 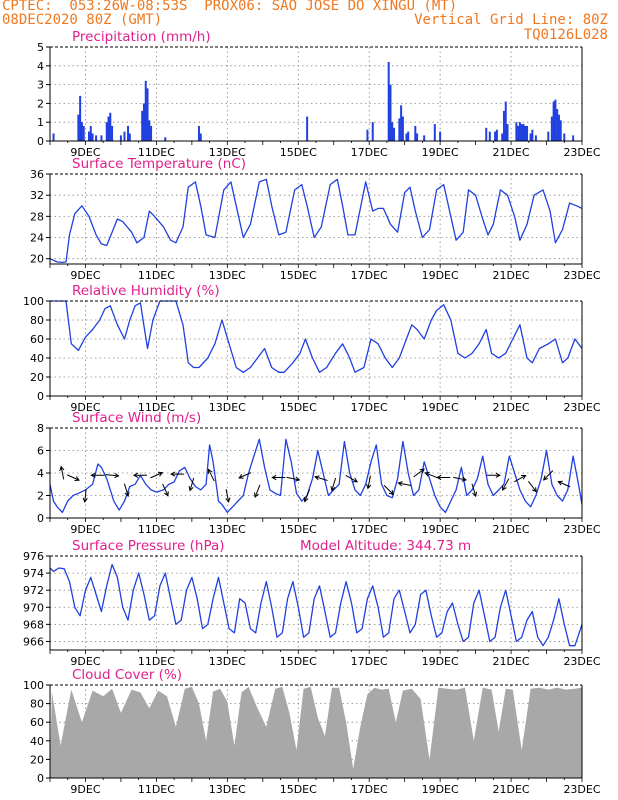 I want to click on x-tick-label: 15DEC, so click(x=298, y=529).